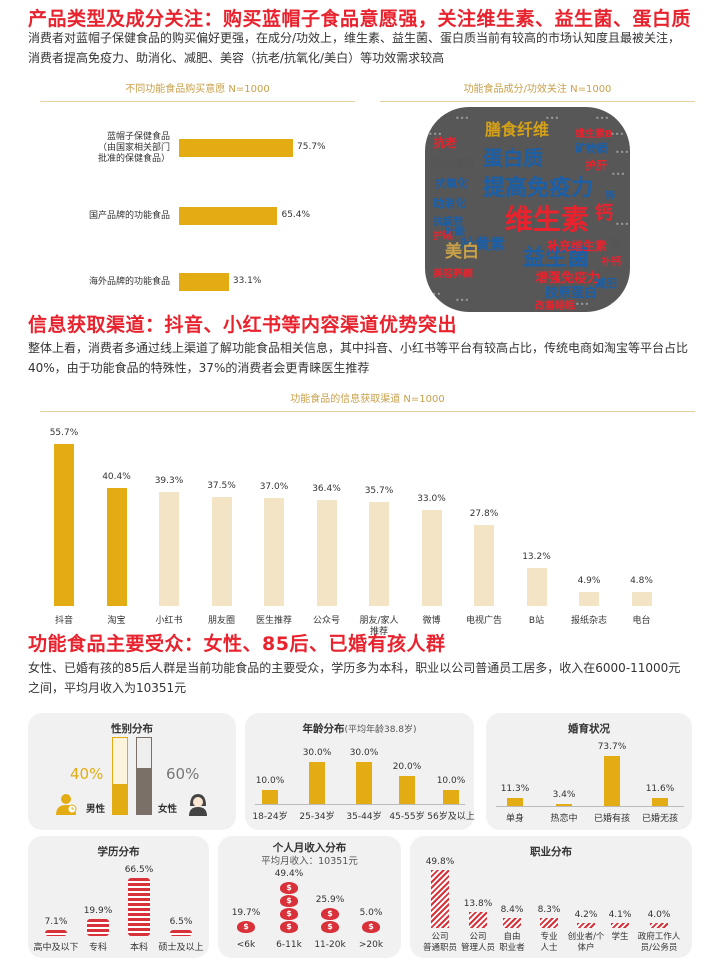 The width and height of the screenshot is (720, 960). What do you see at coordinates (116, 477) in the screenshot?
I see `channel-value-label: 40.4%` at bounding box center [116, 477].